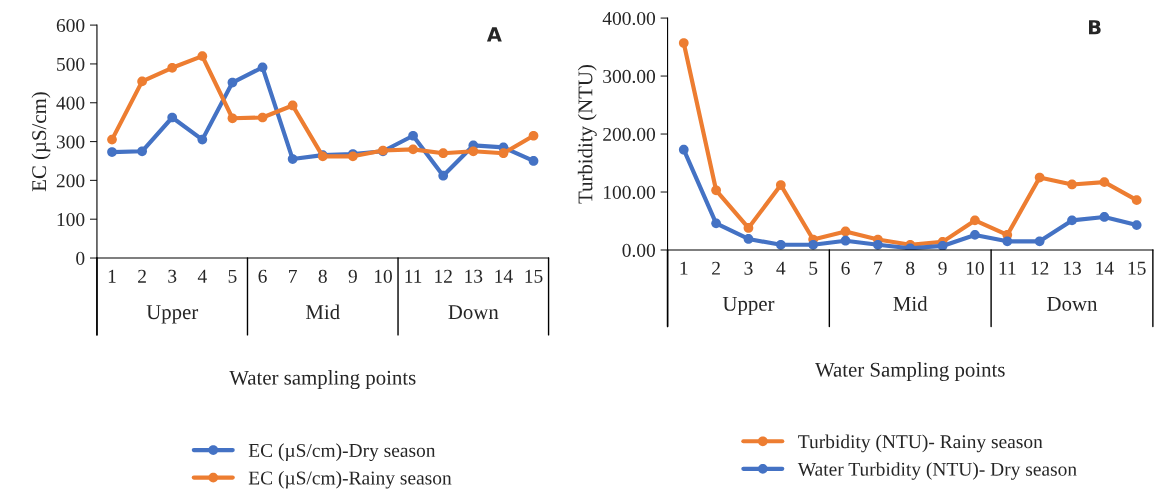 The width and height of the screenshot is (1161, 502). What do you see at coordinates (71, 220) in the screenshot?
I see `y-tick-label: 100` at bounding box center [71, 220].